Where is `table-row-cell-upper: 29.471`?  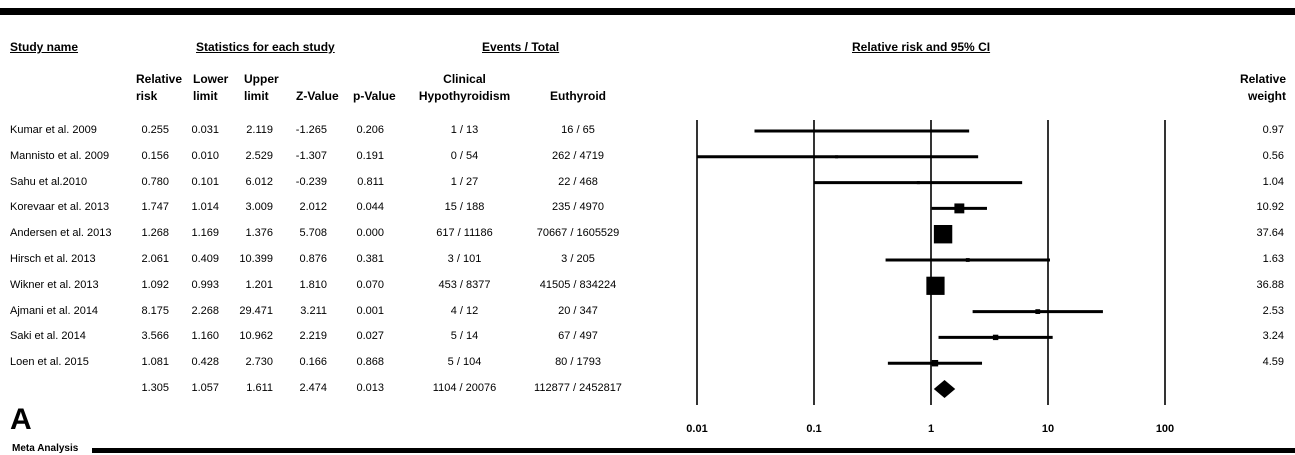
table-row-cell-upper: 29.471 is located at coordinates (256, 310).